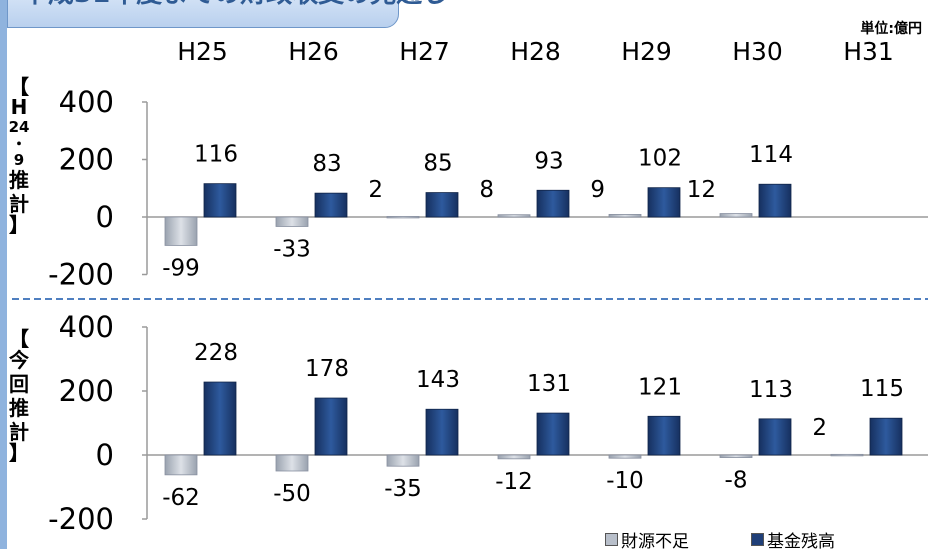  I want to click on data-label-fund-H30: 114, so click(771, 155).